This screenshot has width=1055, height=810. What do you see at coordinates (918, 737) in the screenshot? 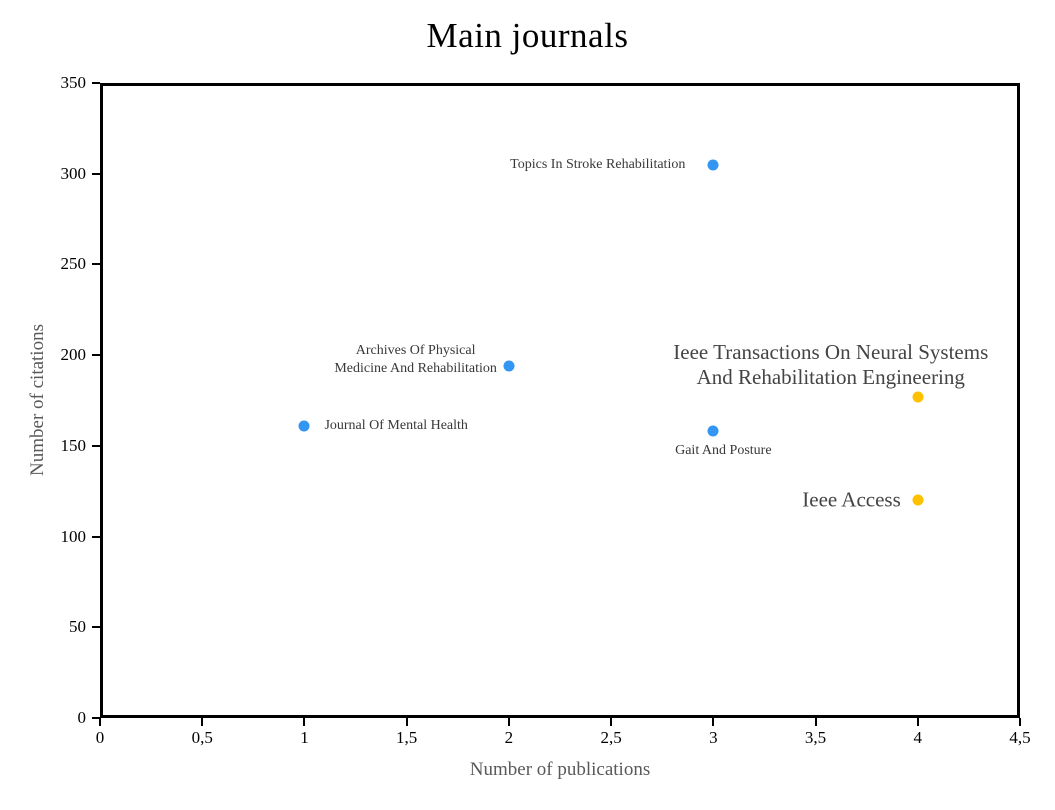
I see `x-tick-label: 4` at bounding box center [918, 737].